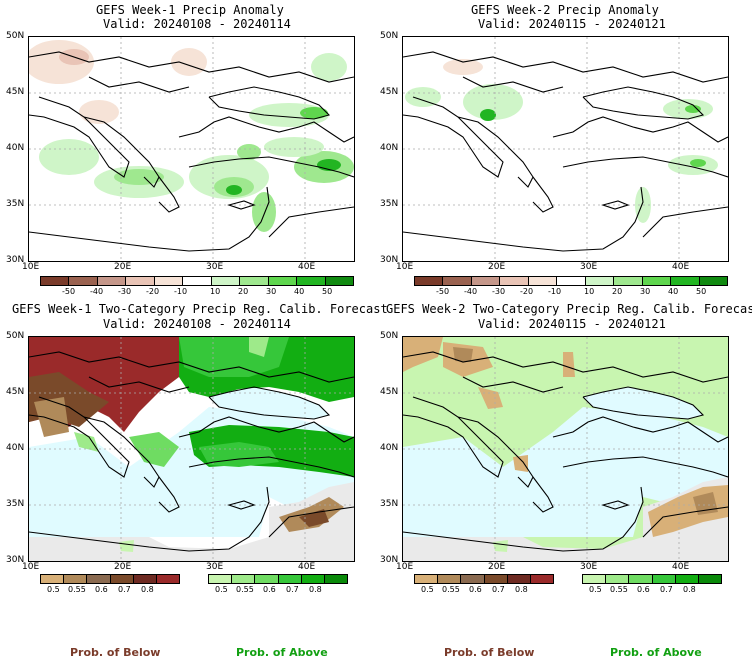  I want to click on panel3-valid: Valid: 20240108 - 20240114, so click(197, 324).